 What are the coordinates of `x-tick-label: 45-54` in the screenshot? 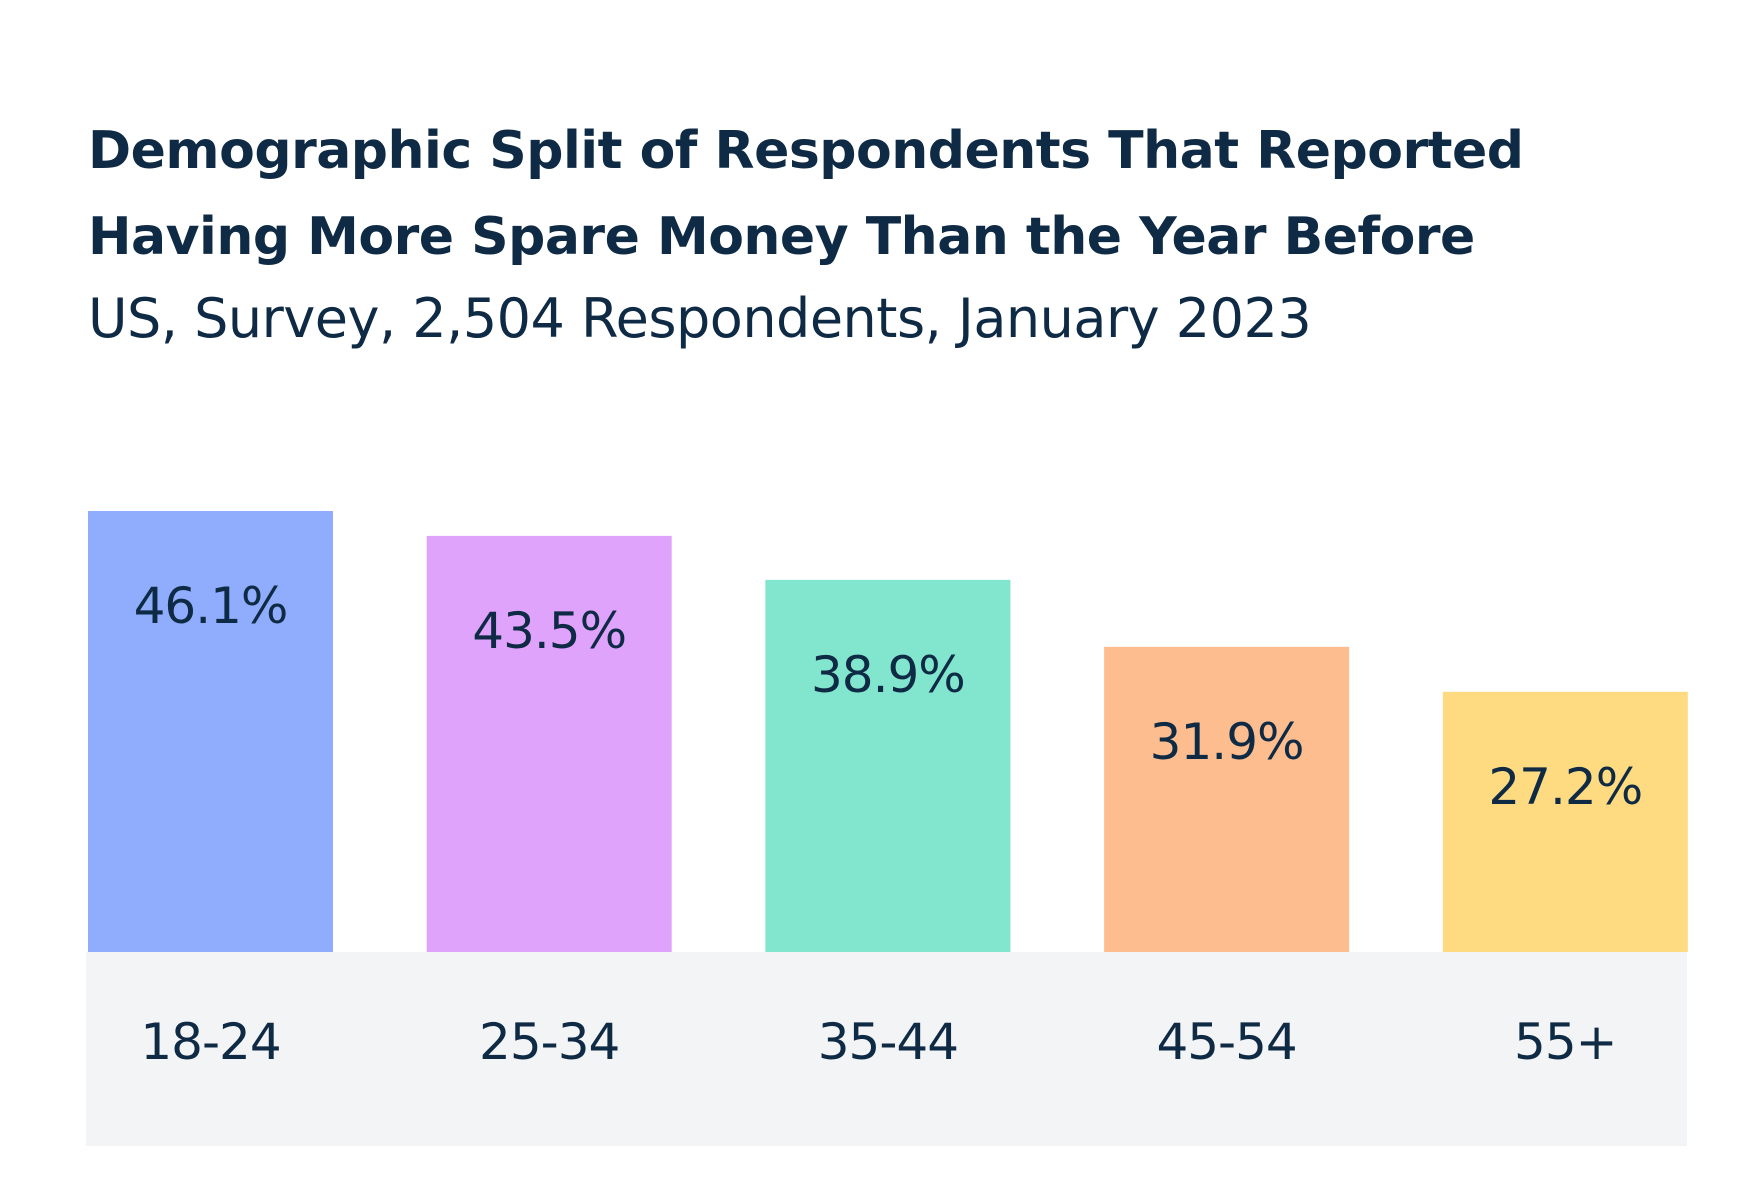 It's located at (1226, 1042).